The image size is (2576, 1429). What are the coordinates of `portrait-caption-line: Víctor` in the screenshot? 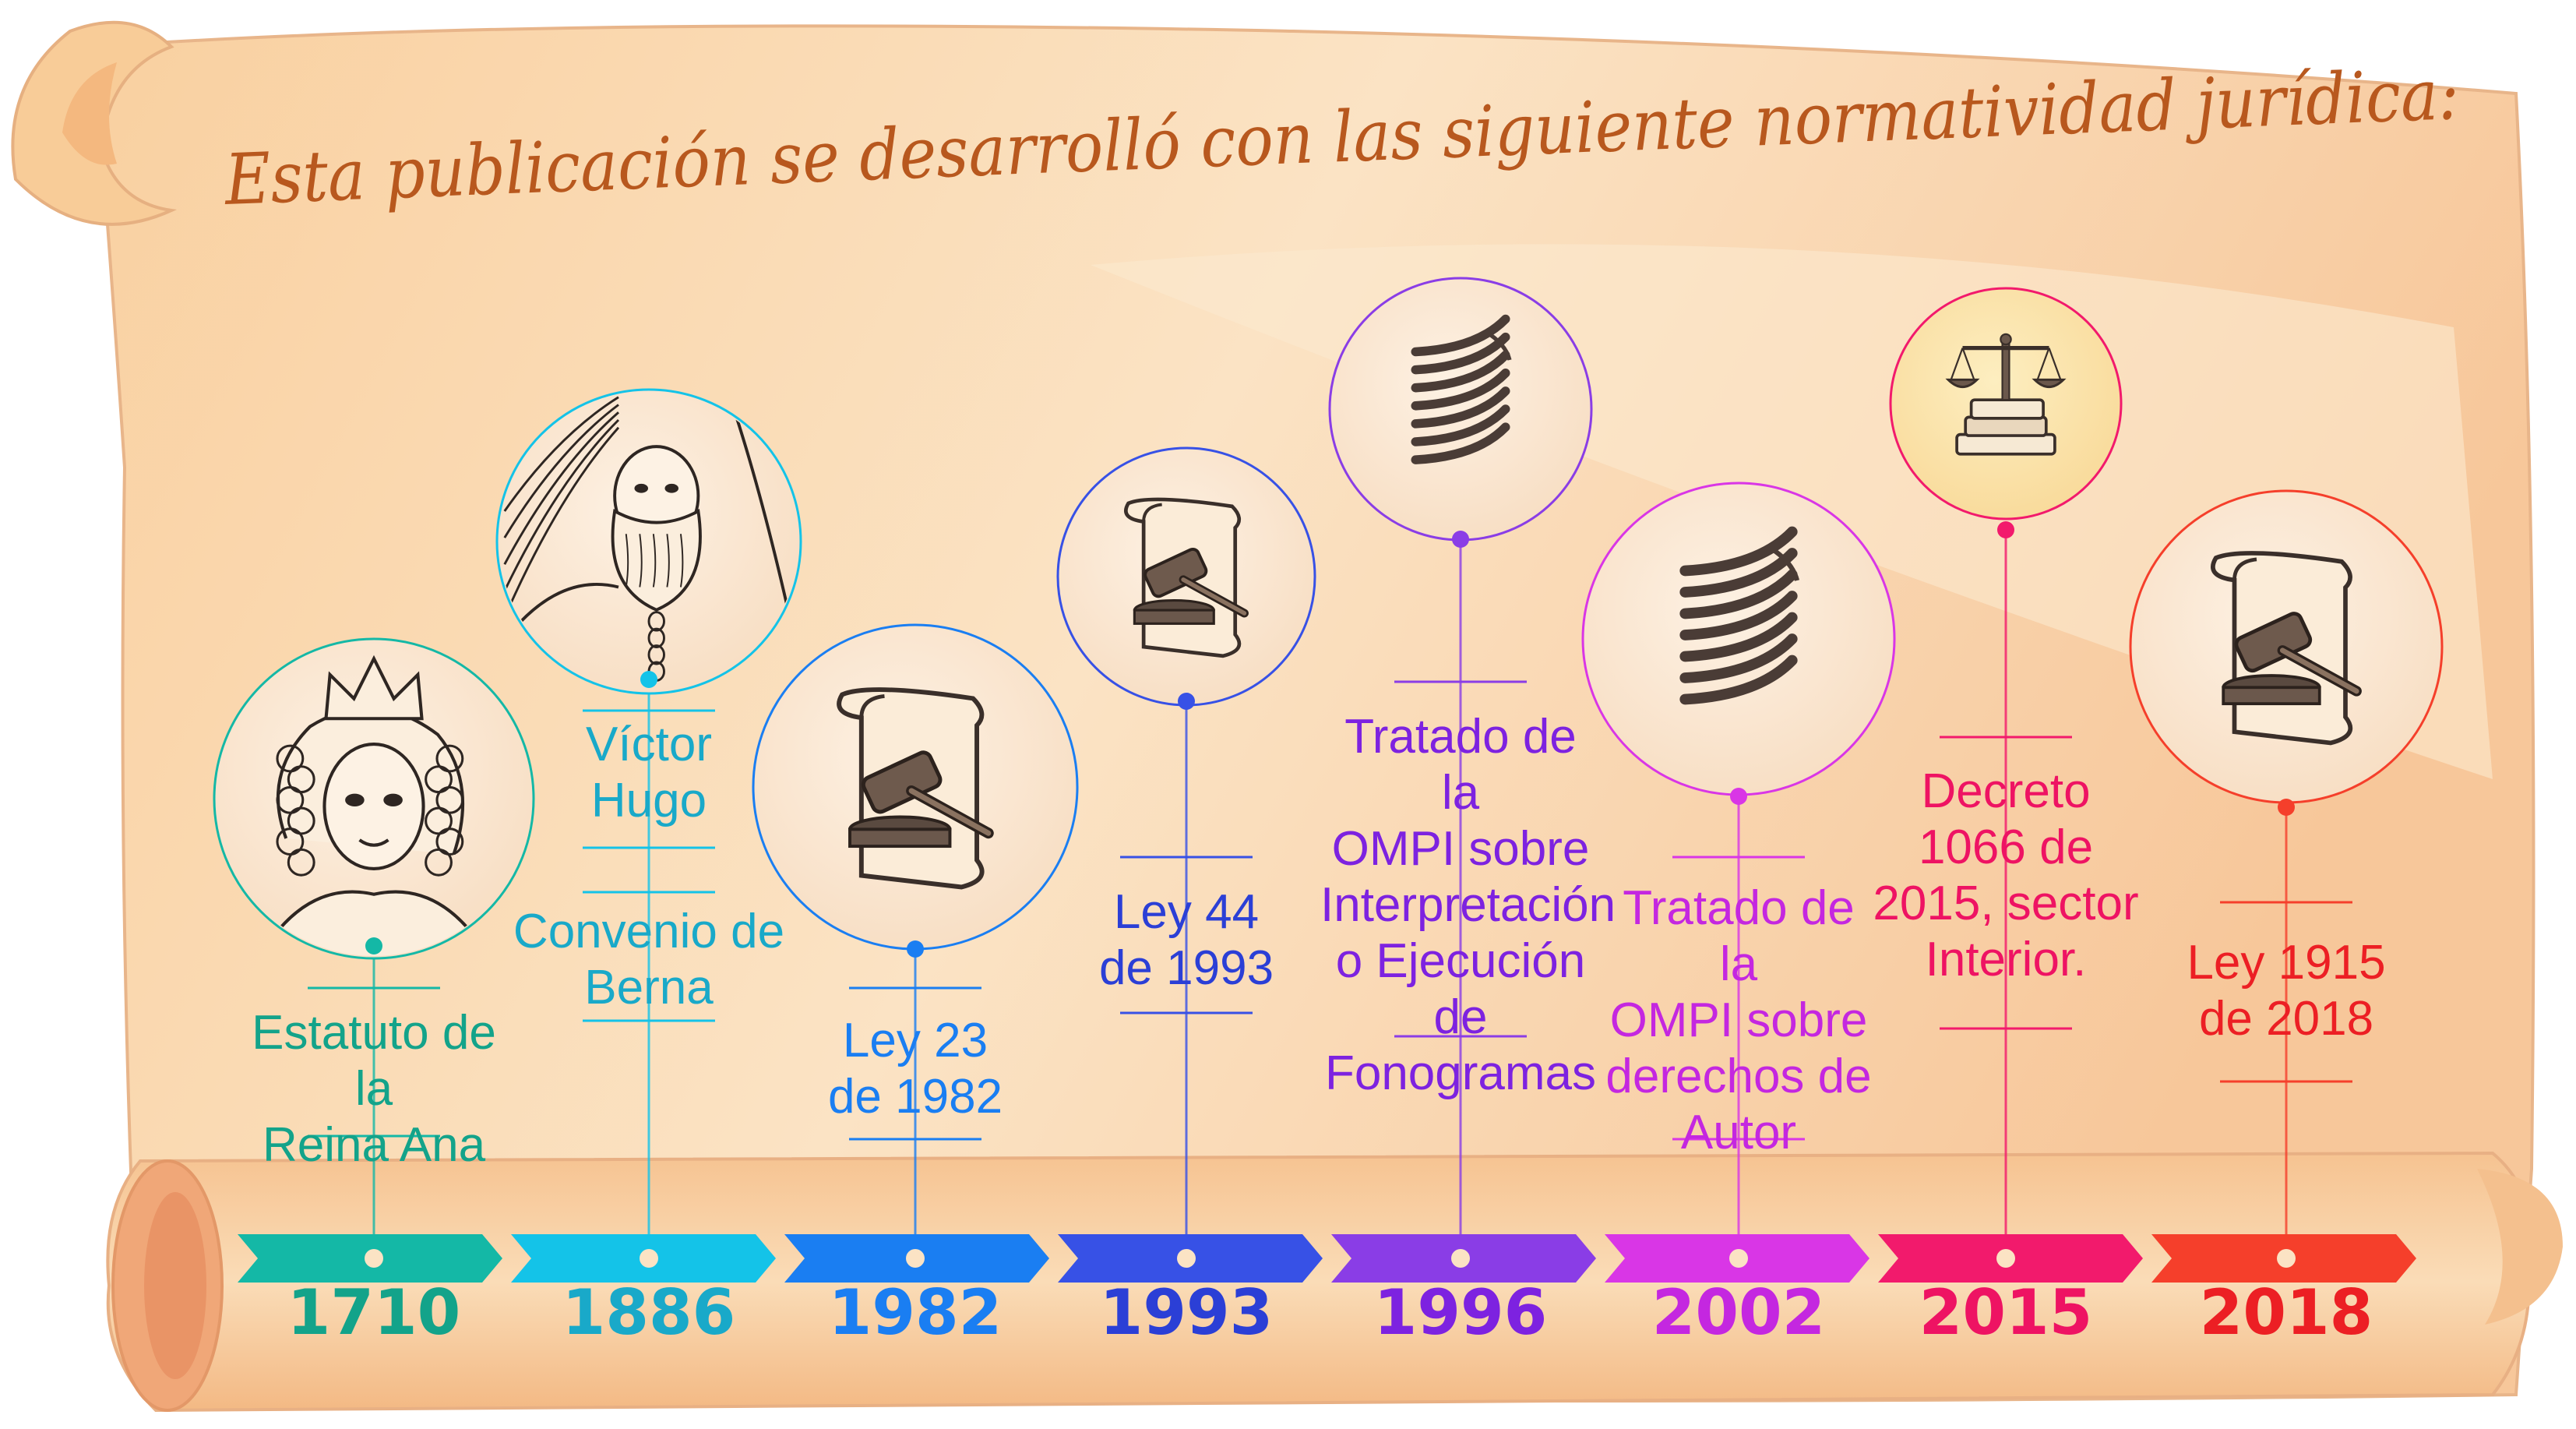 It's located at (649, 744).